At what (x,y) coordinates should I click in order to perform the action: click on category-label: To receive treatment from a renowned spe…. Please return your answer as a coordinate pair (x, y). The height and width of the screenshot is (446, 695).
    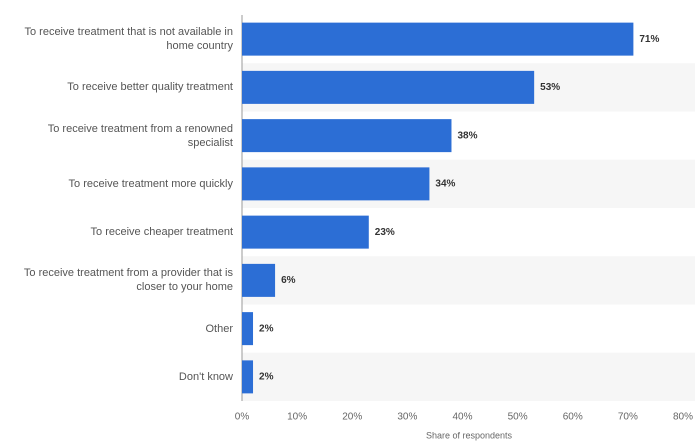
    Looking at the image, I should click on (140, 135).